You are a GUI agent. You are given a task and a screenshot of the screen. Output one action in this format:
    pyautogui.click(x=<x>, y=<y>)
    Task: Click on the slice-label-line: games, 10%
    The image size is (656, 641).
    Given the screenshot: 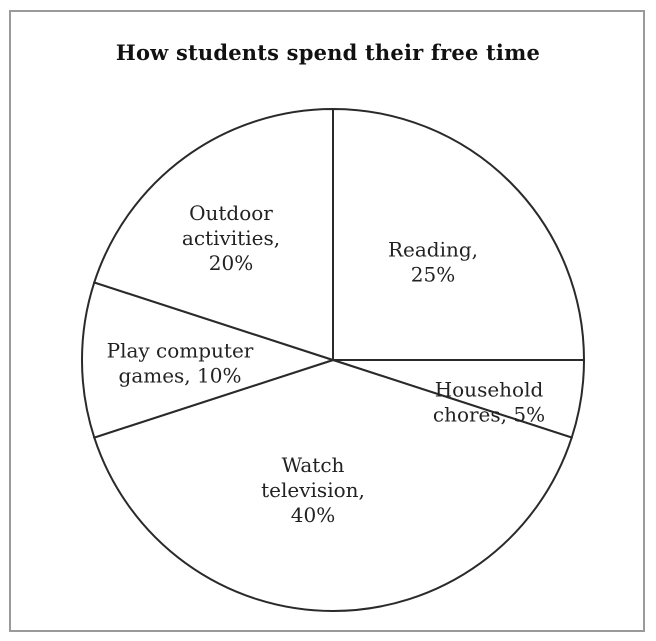 What is the action you would take?
    pyautogui.click(x=180, y=376)
    